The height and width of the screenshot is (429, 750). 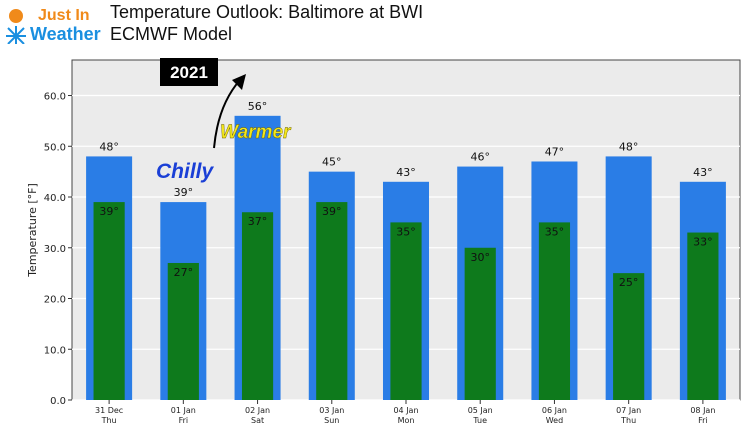 What do you see at coordinates (629, 282) in the screenshot?
I see `low-temp-label: 25°` at bounding box center [629, 282].